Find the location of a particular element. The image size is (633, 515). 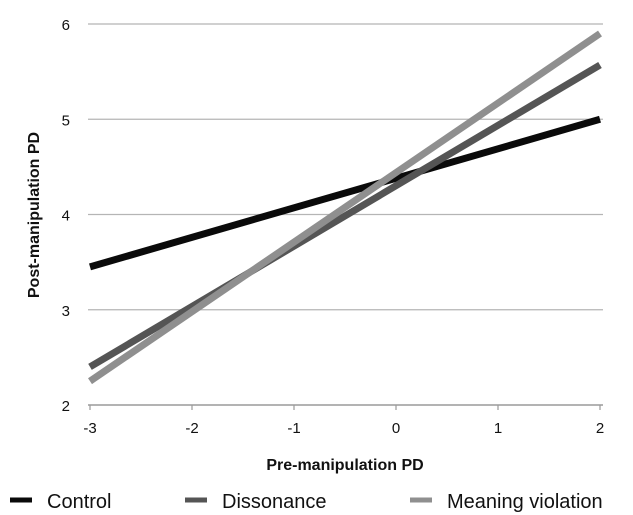

x-axis-ticks: -3 -2 -1 0 1 2 is located at coordinates (343, 421).